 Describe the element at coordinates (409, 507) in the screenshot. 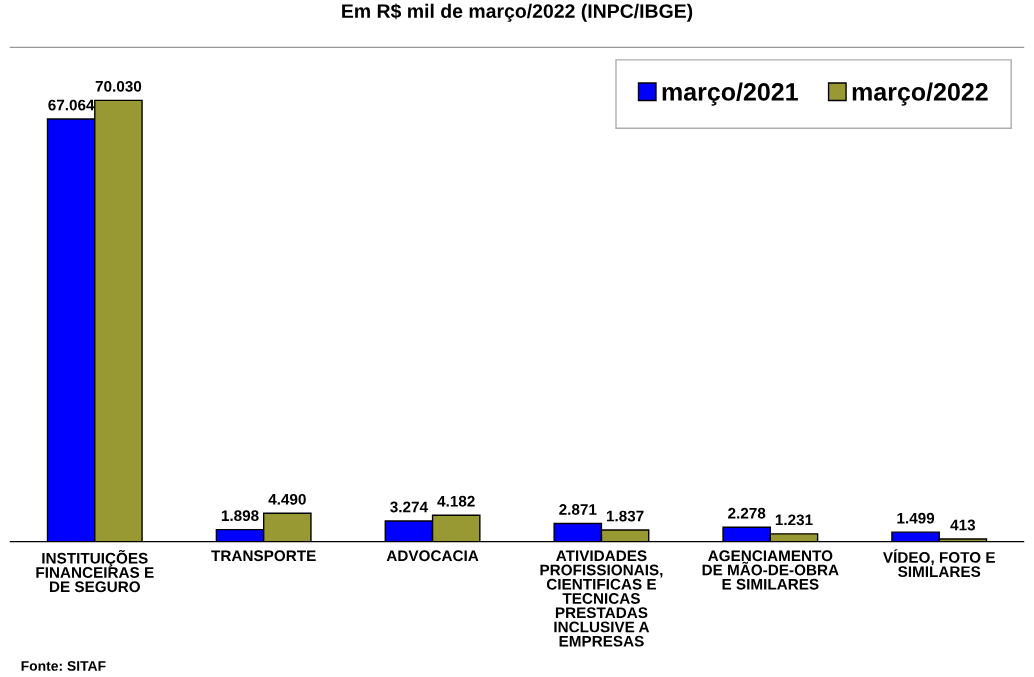

I see `data-label: 3.274` at that location.